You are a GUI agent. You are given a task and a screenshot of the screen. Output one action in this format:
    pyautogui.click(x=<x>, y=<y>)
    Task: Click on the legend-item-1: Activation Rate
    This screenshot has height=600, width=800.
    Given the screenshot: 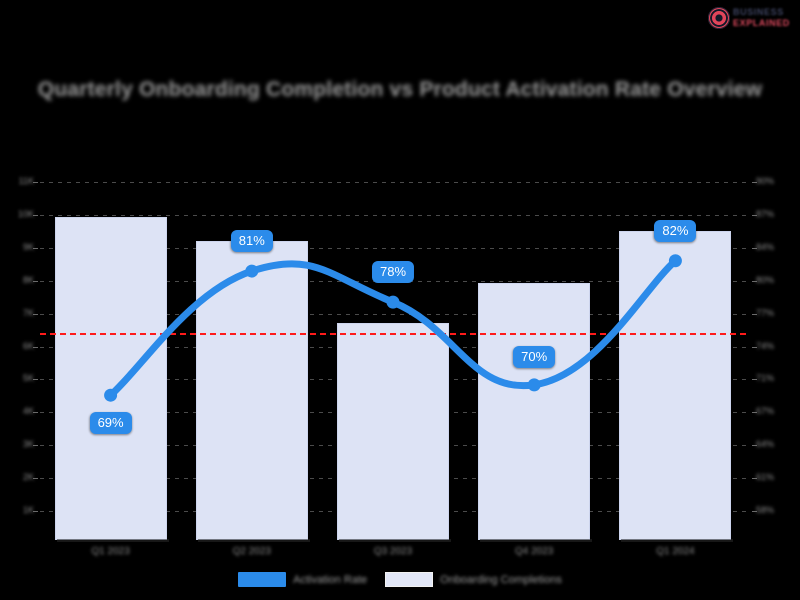 What is the action you would take?
    pyautogui.click(x=302, y=579)
    